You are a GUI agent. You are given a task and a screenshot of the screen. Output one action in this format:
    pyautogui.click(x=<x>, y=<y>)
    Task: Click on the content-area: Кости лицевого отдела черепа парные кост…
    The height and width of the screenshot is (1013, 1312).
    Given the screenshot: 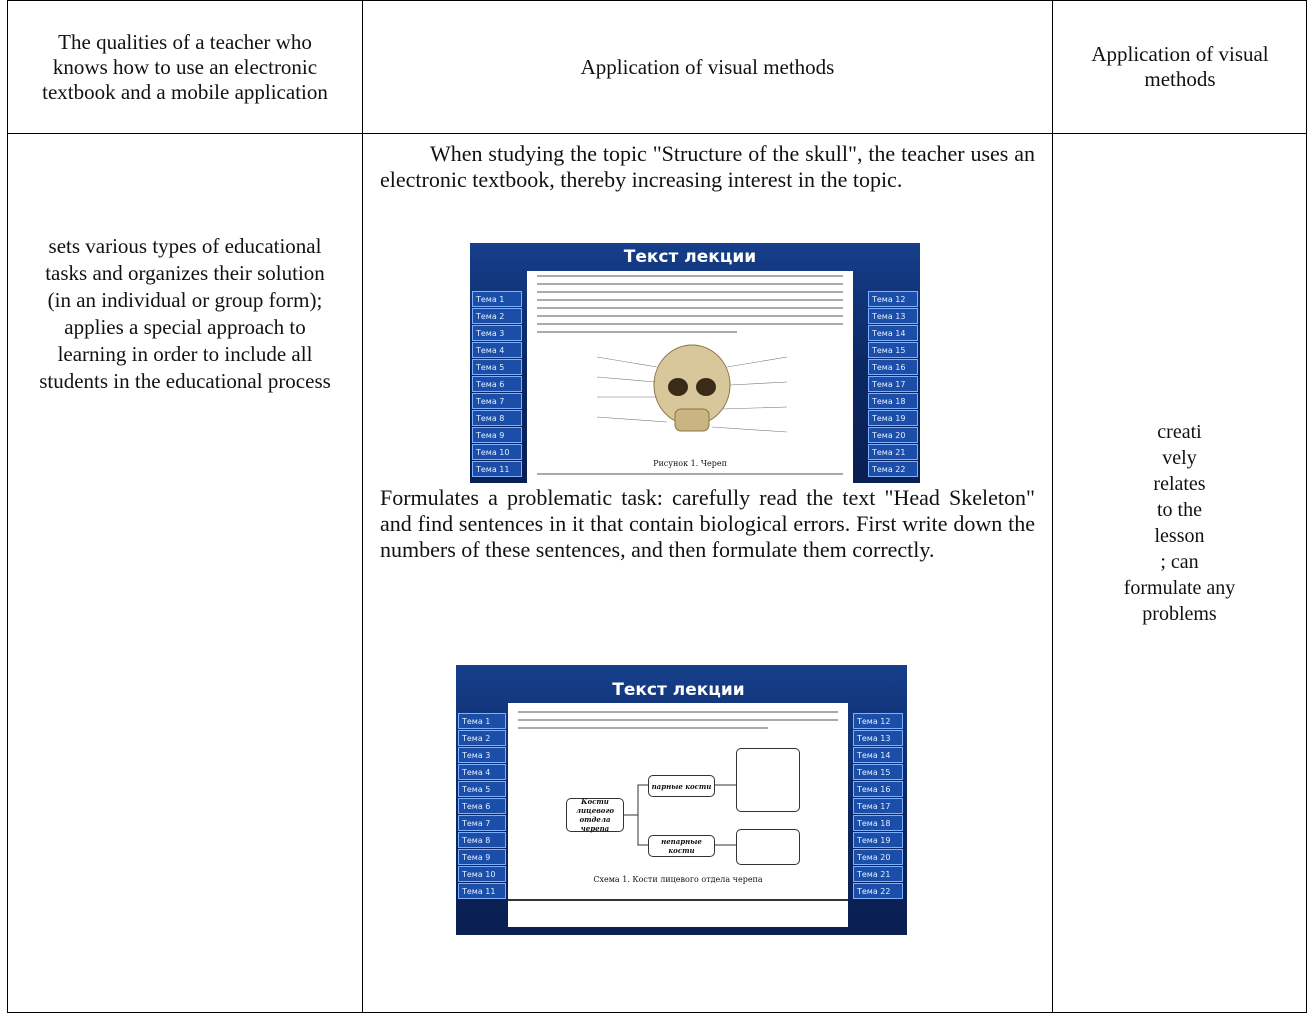 What is the action you would take?
    pyautogui.click(x=678, y=815)
    